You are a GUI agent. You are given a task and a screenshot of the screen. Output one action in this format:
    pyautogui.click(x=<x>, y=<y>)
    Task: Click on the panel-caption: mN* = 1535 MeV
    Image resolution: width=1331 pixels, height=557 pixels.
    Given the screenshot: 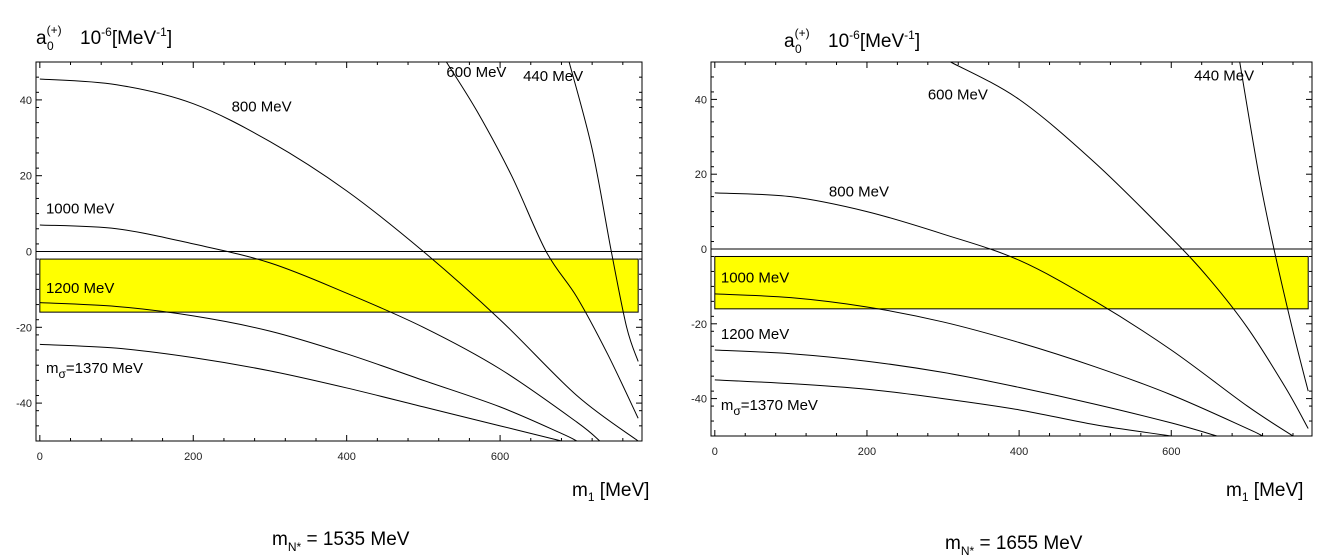 What is the action you would take?
    pyautogui.click(x=341, y=541)
    